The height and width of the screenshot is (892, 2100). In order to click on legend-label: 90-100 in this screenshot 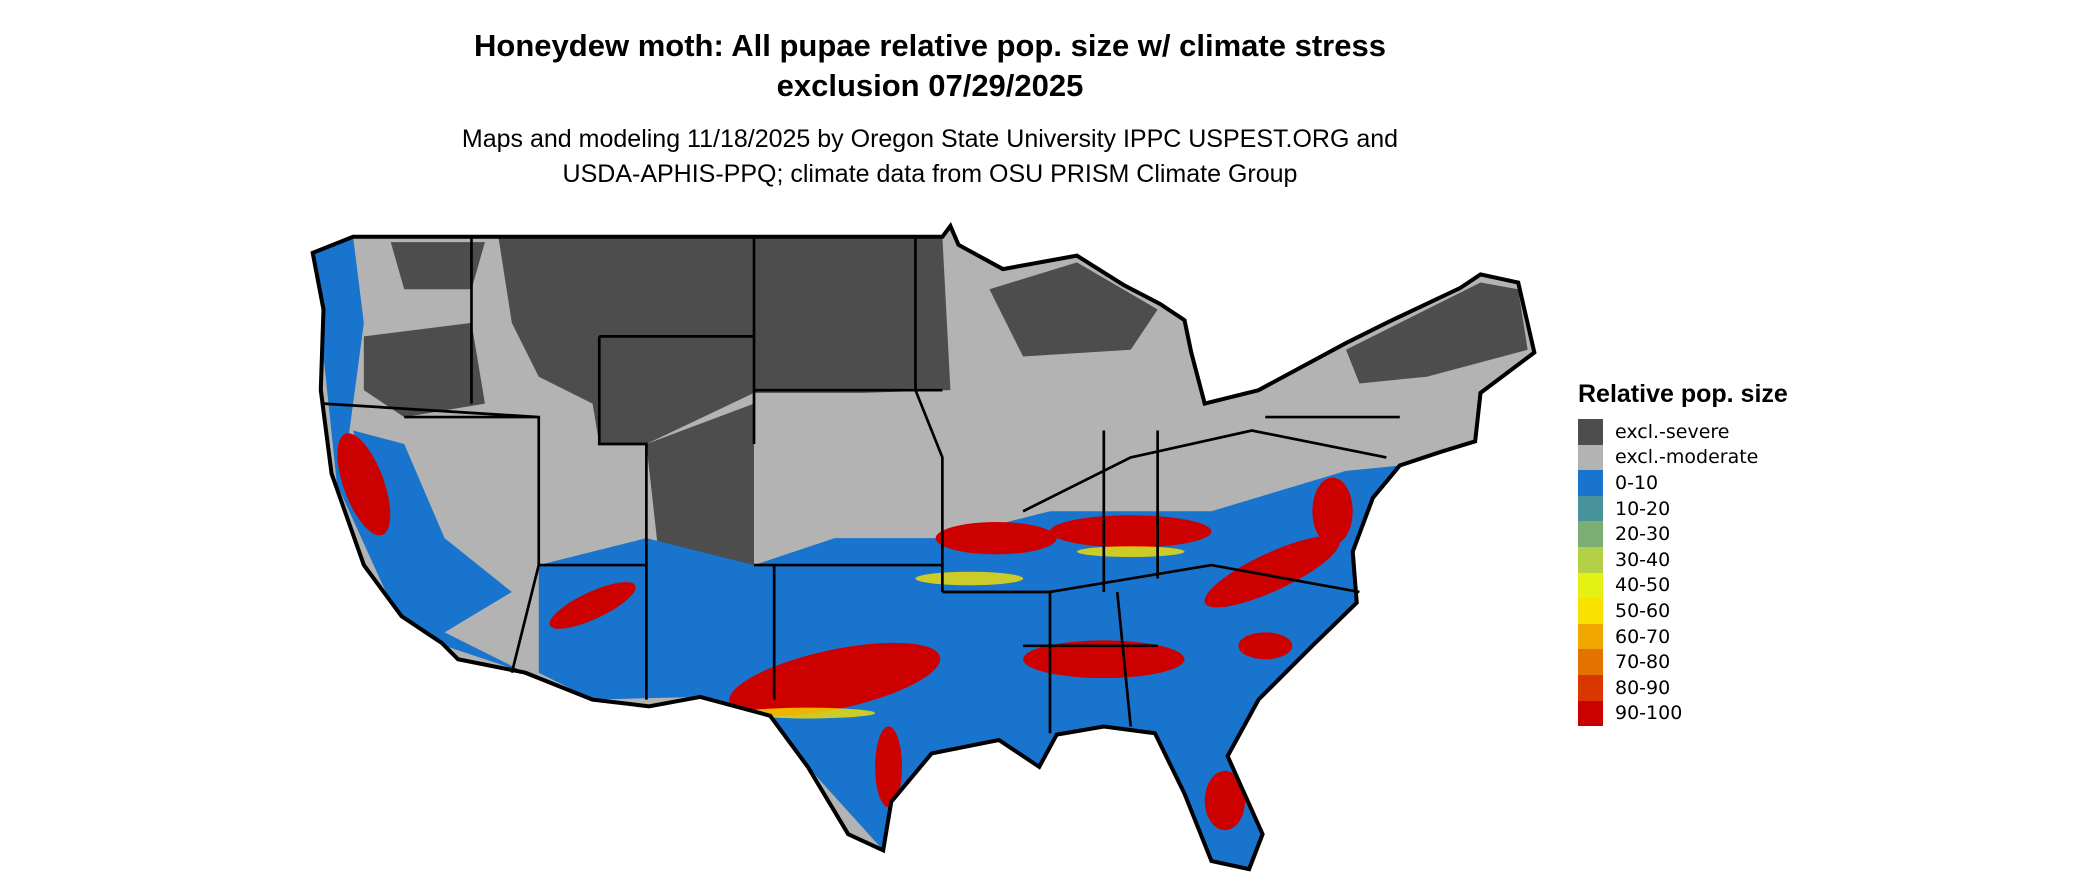, I will do `click(1649, 713)`.